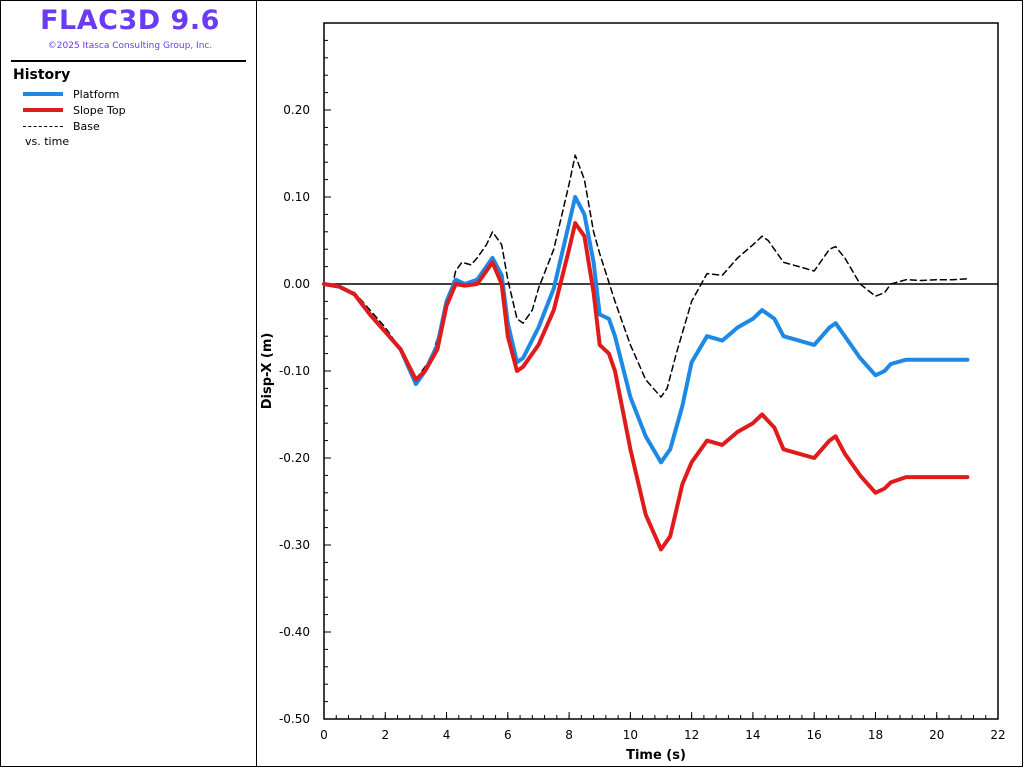 Image resolution: width=1024 pixels, height=771 pixels. Describe the element at coordinates (630, 735) in the screenshot. I see `x-tick-label: 10` at that location.